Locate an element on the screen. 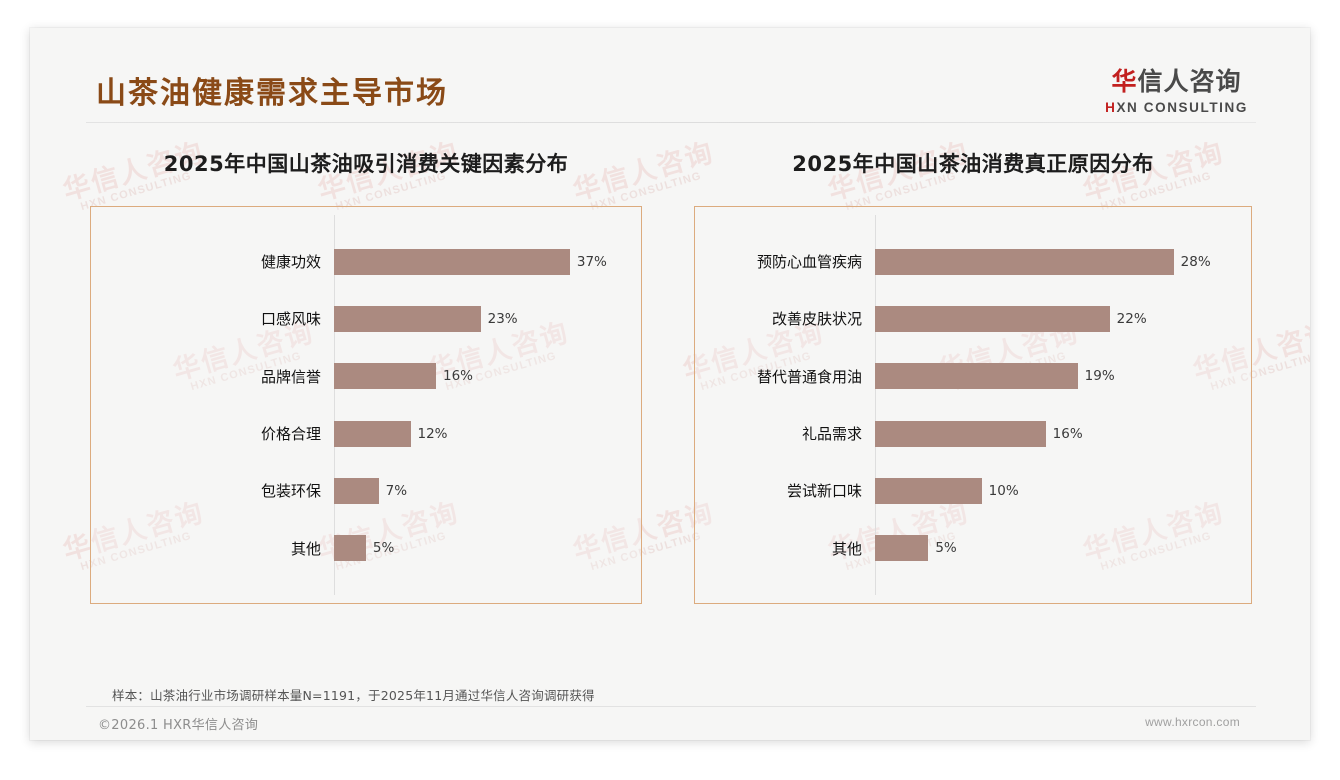  bar-category-label: 口感风味 is located at coordinates (290, 319).